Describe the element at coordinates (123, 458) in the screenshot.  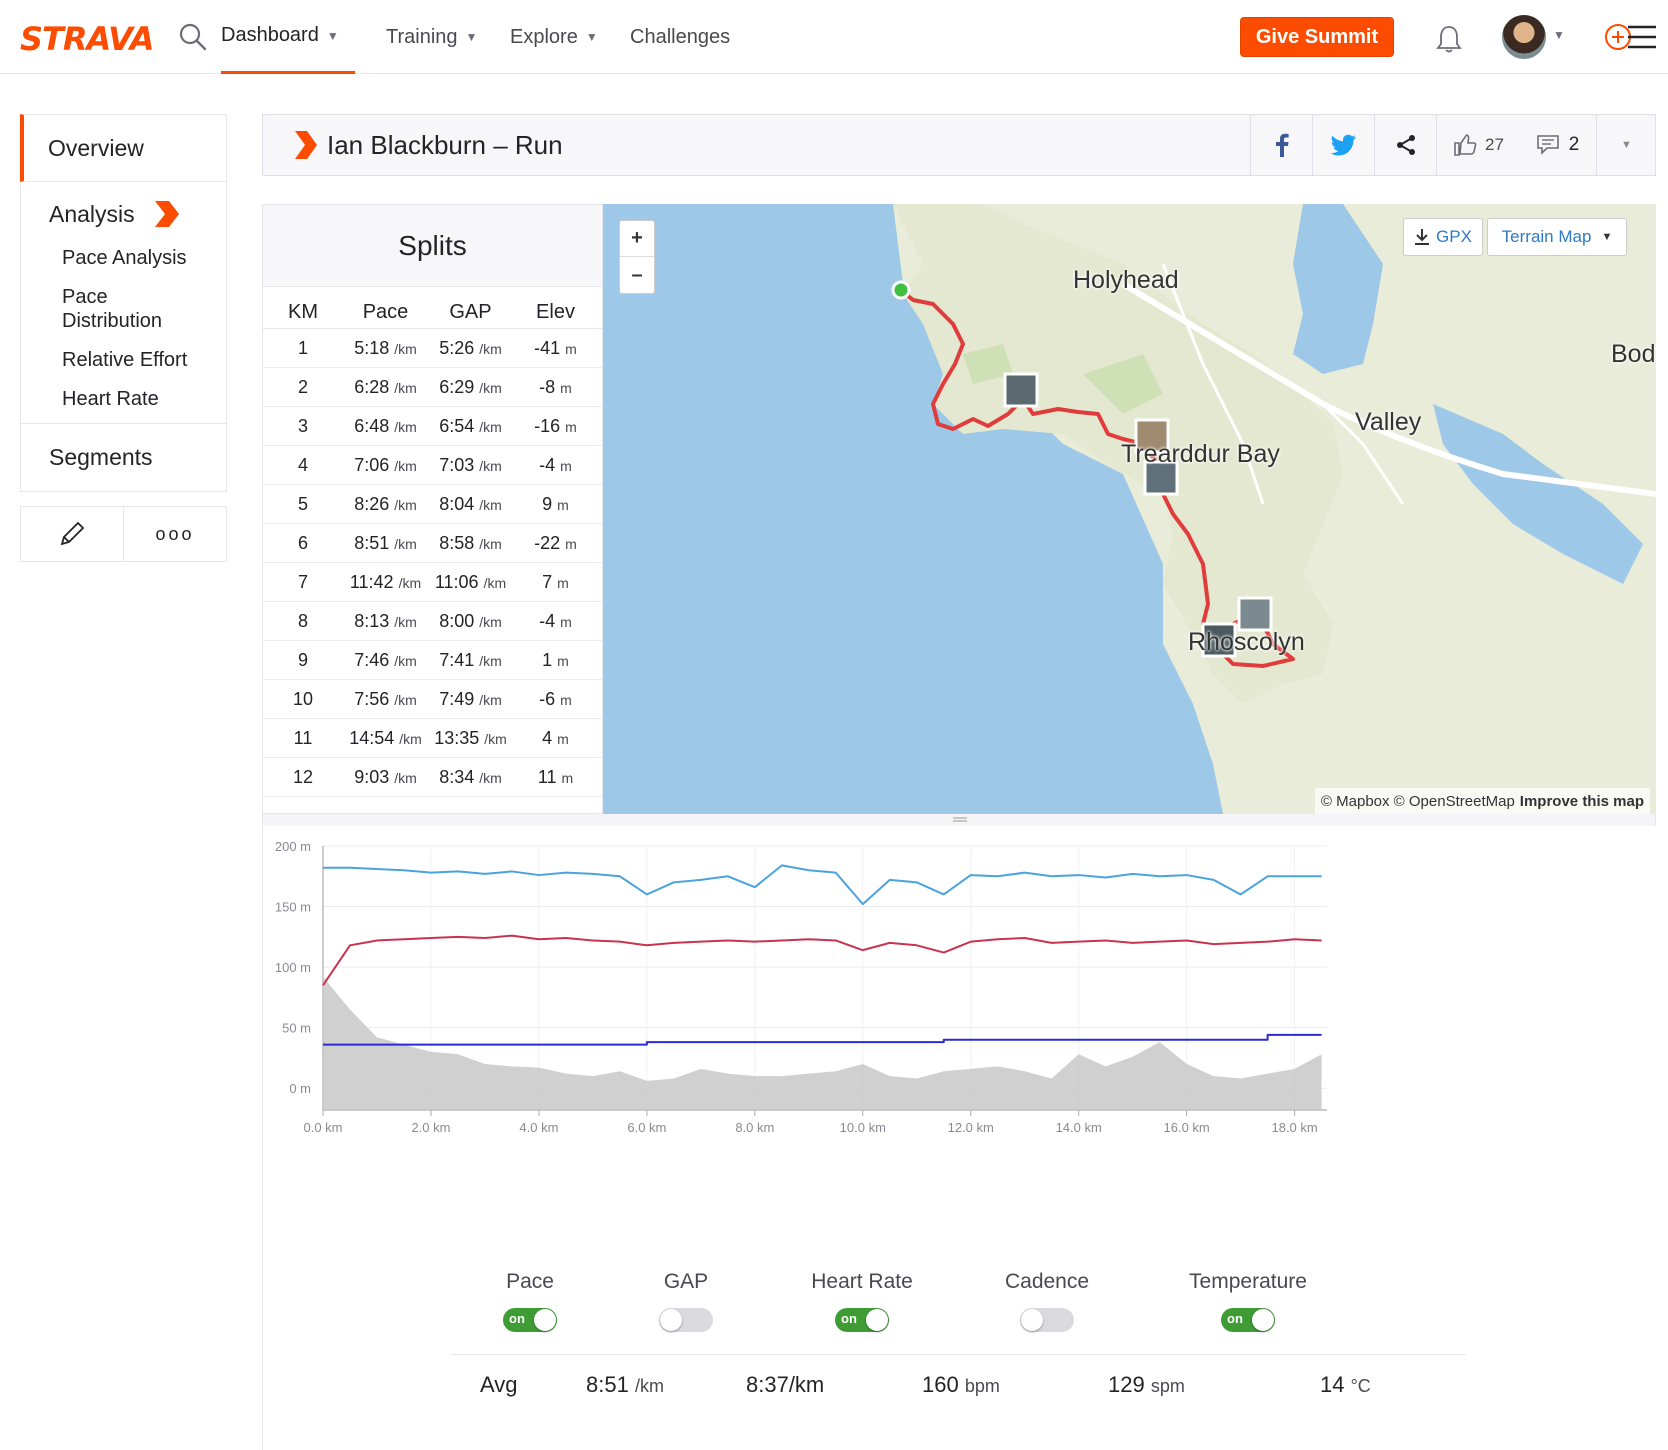
I see `sidebar-item-segments: Segments` at that location.